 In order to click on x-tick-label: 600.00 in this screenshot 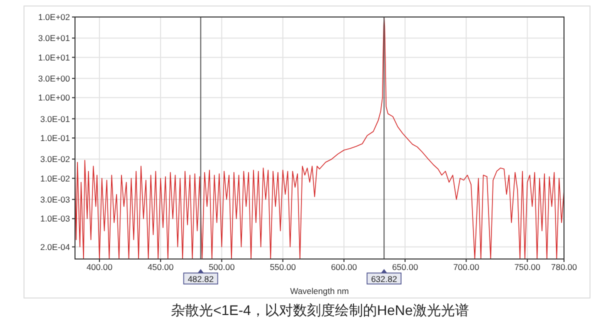, I will do `click(344, 267)`.